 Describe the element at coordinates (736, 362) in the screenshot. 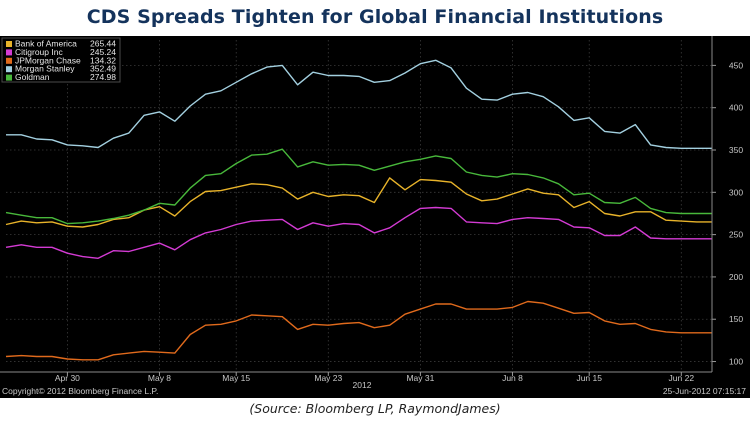

I see `y-tick-label: 100` at that location.